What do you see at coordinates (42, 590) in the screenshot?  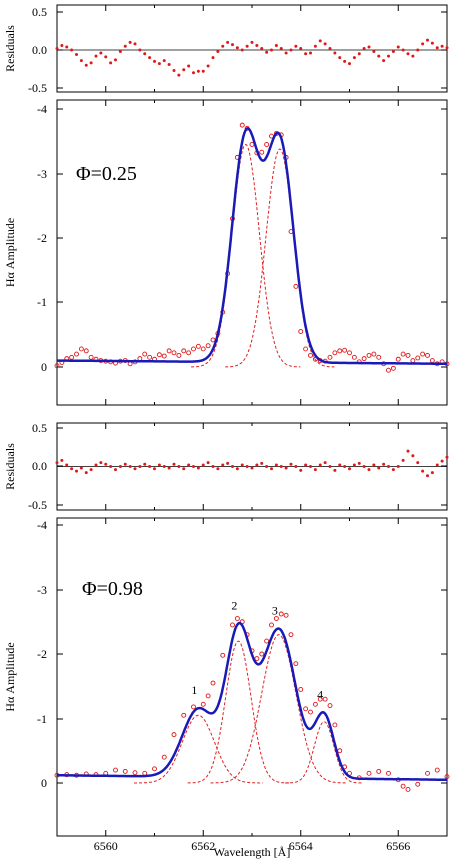 I see `bottom-profile-ytick-1: -3` at bounding box center [42, 590].